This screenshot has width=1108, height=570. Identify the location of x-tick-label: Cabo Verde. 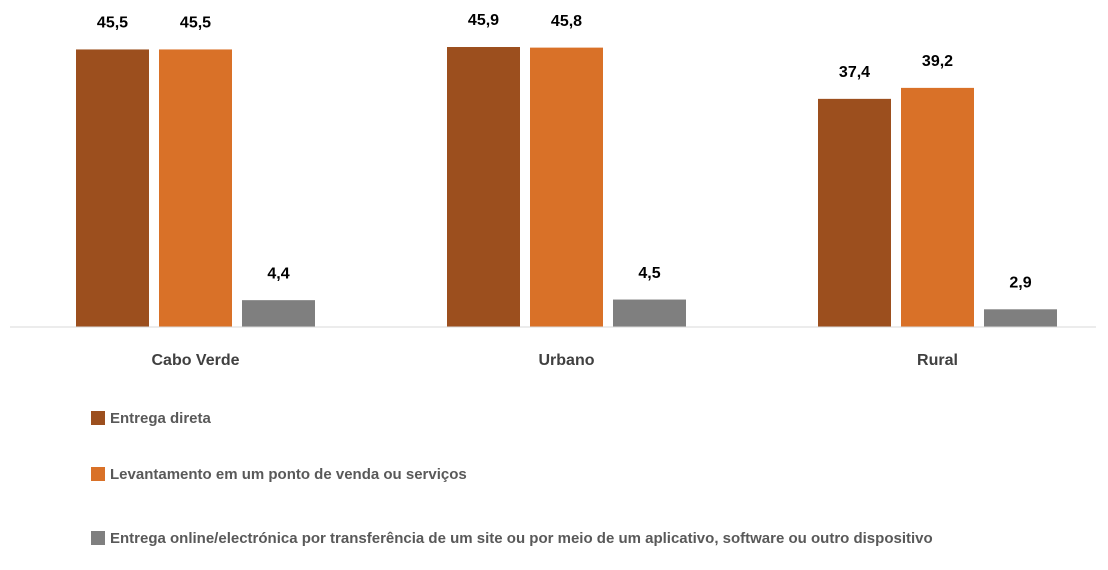
(195, 360).